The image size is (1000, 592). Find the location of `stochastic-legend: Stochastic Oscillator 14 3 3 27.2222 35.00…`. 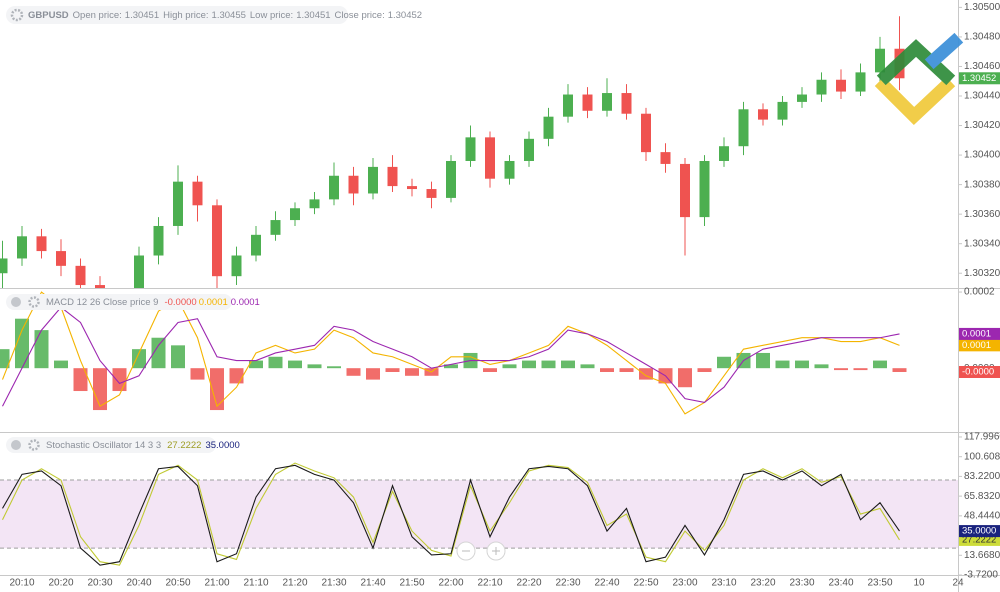

stochastic-legend: Stochastic Oscillator 14 3 3 27.2222 35.00… is located at coordinates (143, 445).